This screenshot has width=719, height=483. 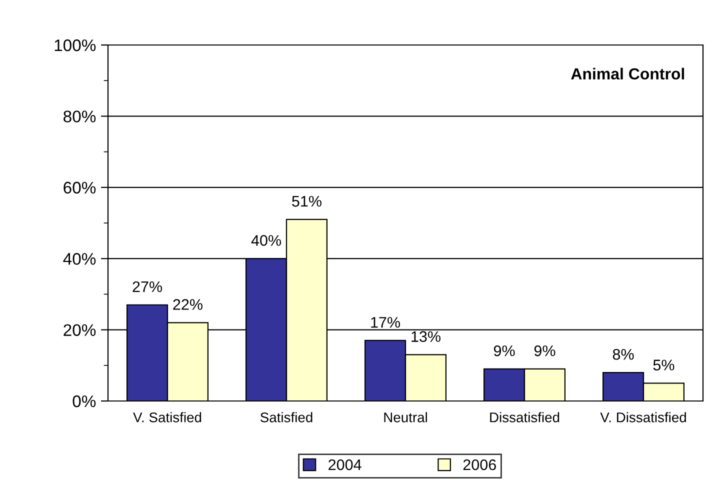 What do you see at coordinates (405, 417) in the screenshot?
I see `x-tick-label: Neutral` at bounding box center [405, 417].